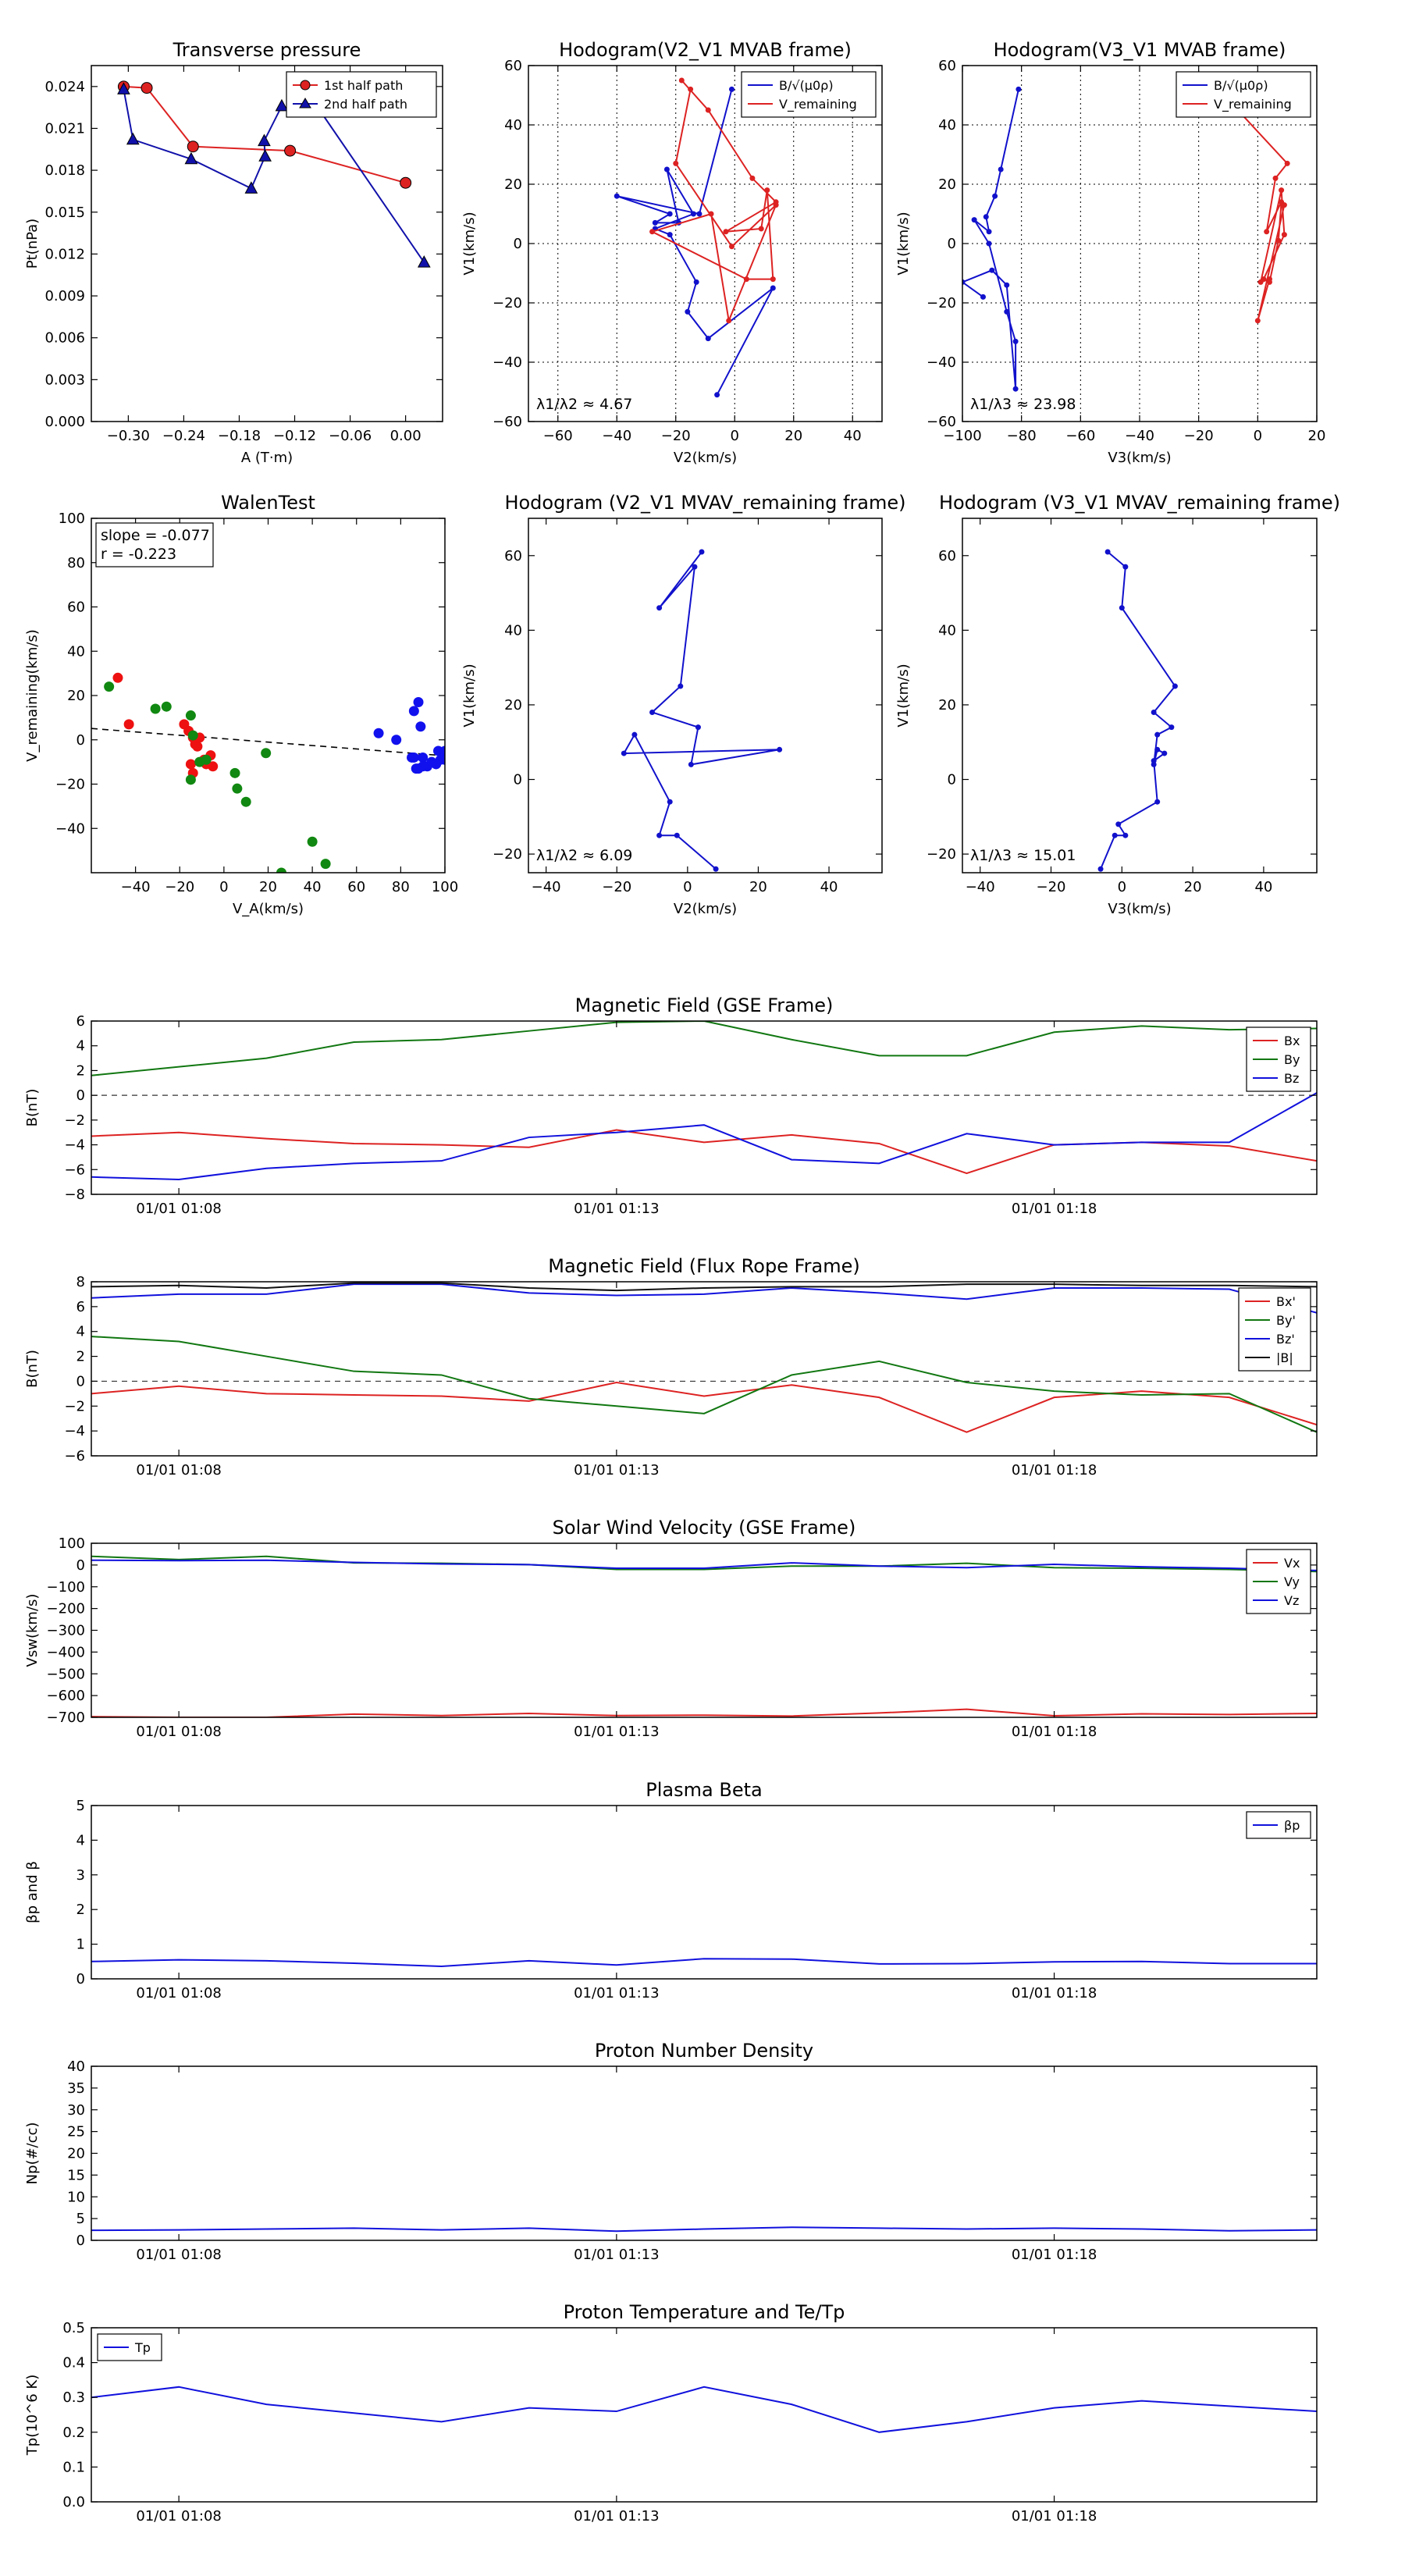 This screenshot has width=1405, height=2576. I want to click on y-tick-label: 2, so click(81, 1910).